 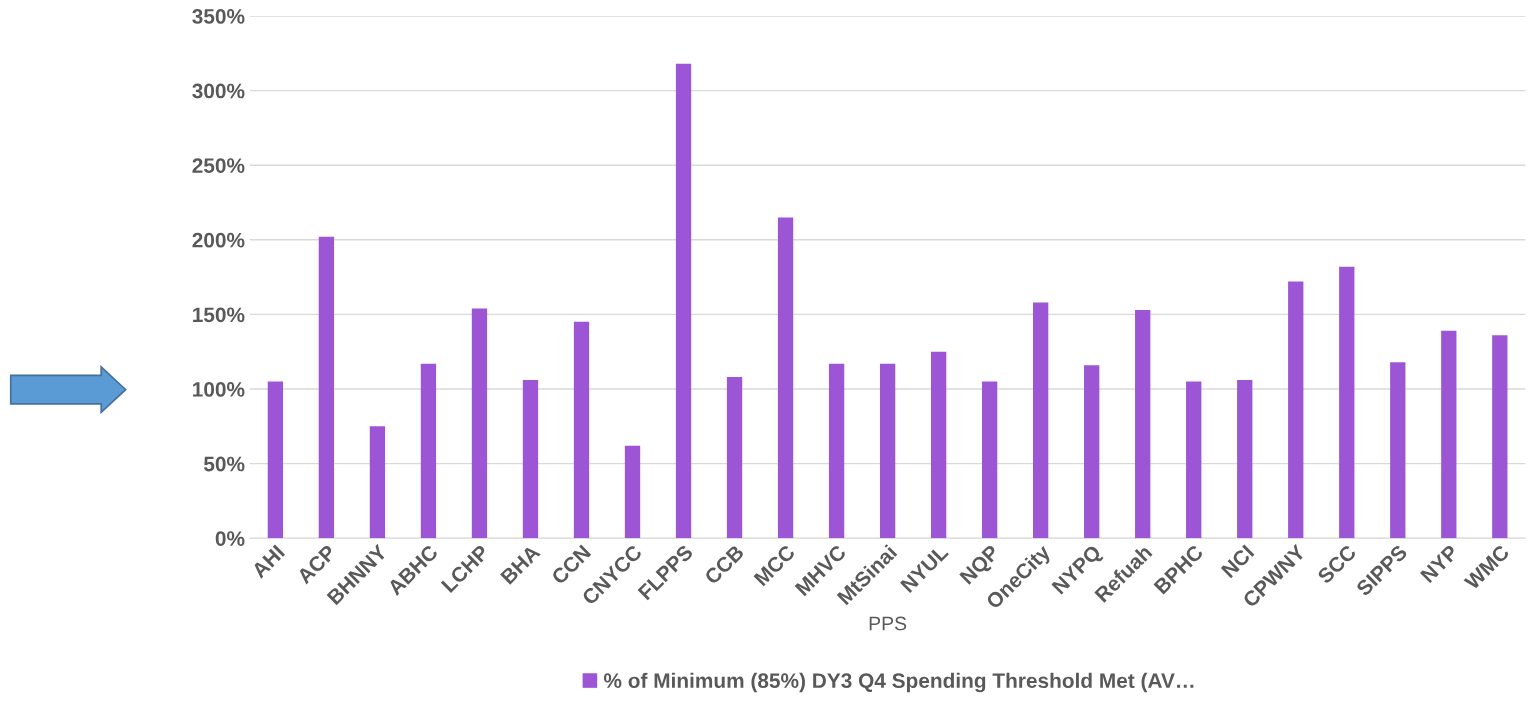 I want to click on y-tick-label: 100%, so click(x=219, y=389).